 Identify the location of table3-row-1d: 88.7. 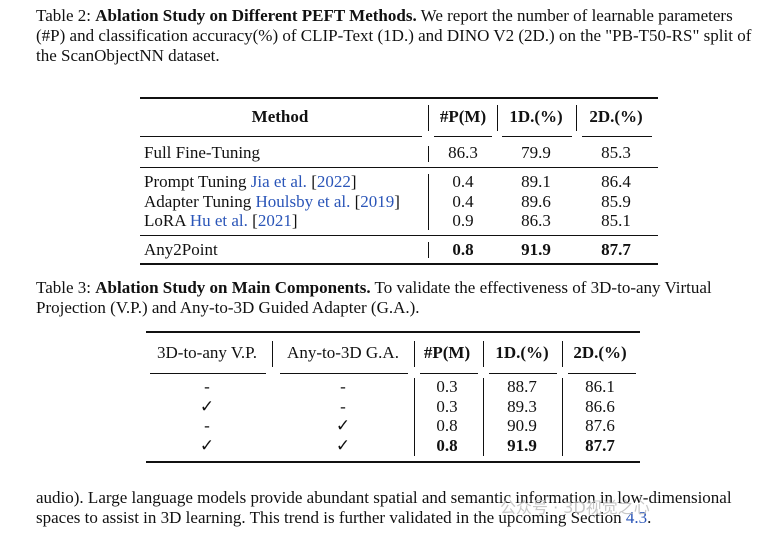
(522, 386).